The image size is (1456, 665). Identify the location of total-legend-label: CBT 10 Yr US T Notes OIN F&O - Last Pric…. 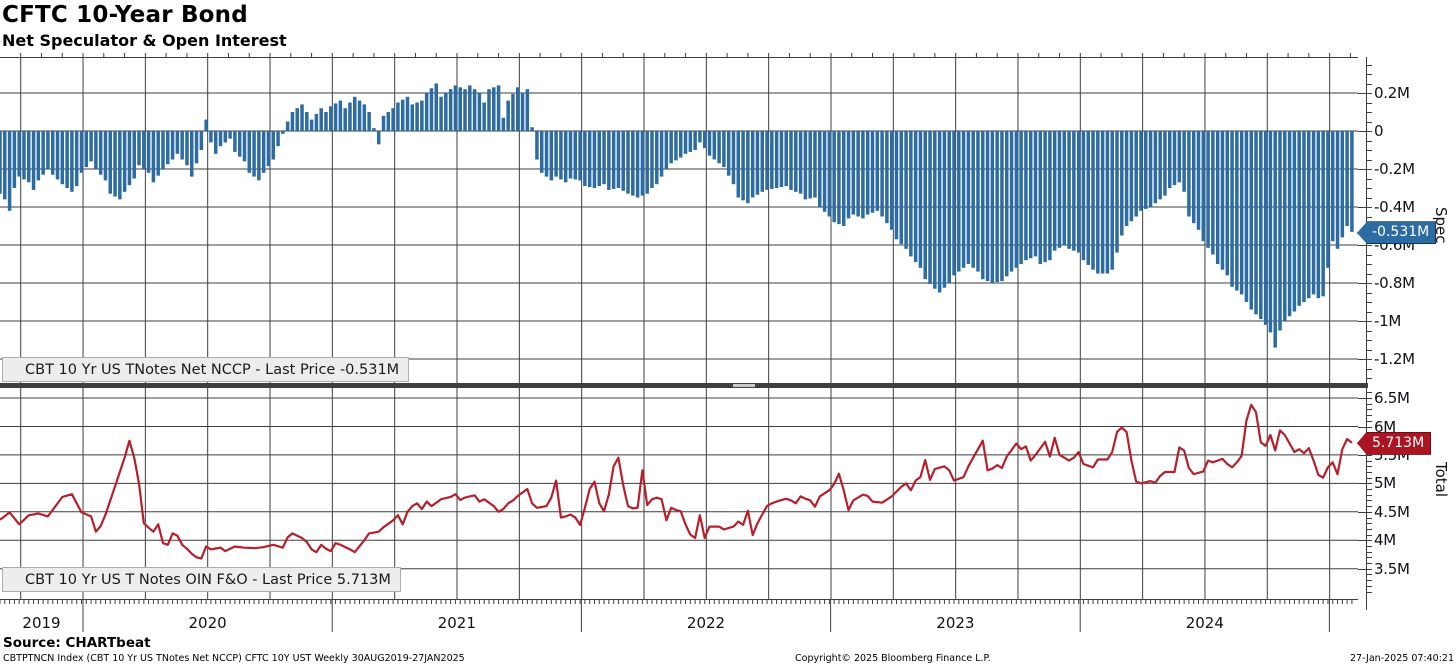
(208, 579).